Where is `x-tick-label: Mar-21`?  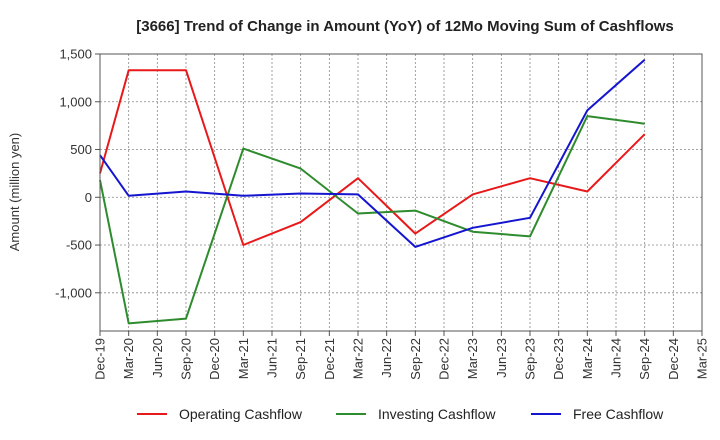 x-tick-label: Mar-21 is located at coordinates (243, 358).